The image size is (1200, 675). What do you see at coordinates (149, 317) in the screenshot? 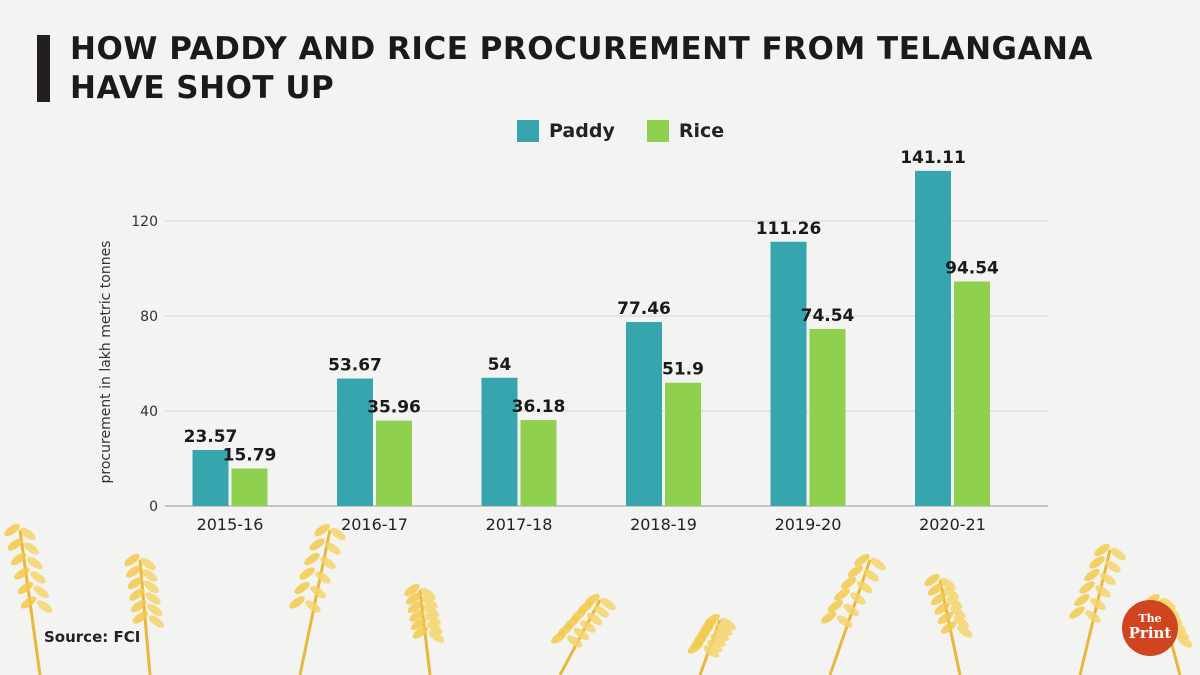
I see `y-tick-label: 80` at bounding box center [149, 317].